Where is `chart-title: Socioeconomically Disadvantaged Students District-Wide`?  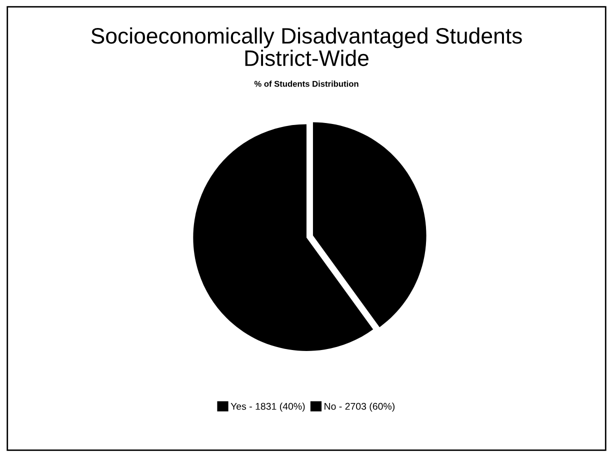 chart-title: Socioeconomically Disadvantaged Students District-Wide is located at coordinates (306, 46).